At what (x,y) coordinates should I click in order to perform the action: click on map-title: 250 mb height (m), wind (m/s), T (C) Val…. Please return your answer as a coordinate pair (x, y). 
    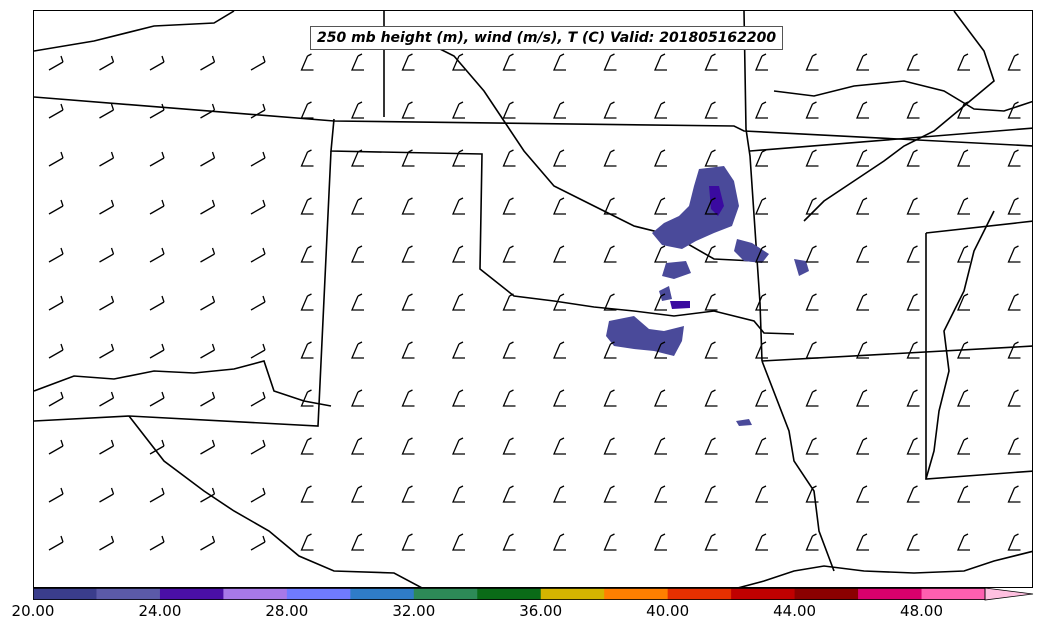
    Looking at the image, I should click on (547, 38).